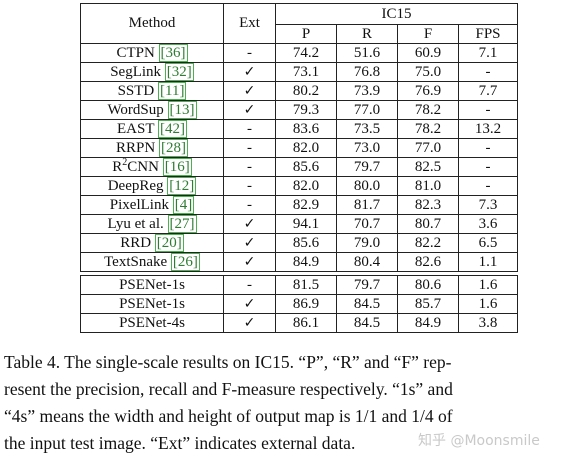  I want to click on r-cell: 76.8, so click(367, 72).